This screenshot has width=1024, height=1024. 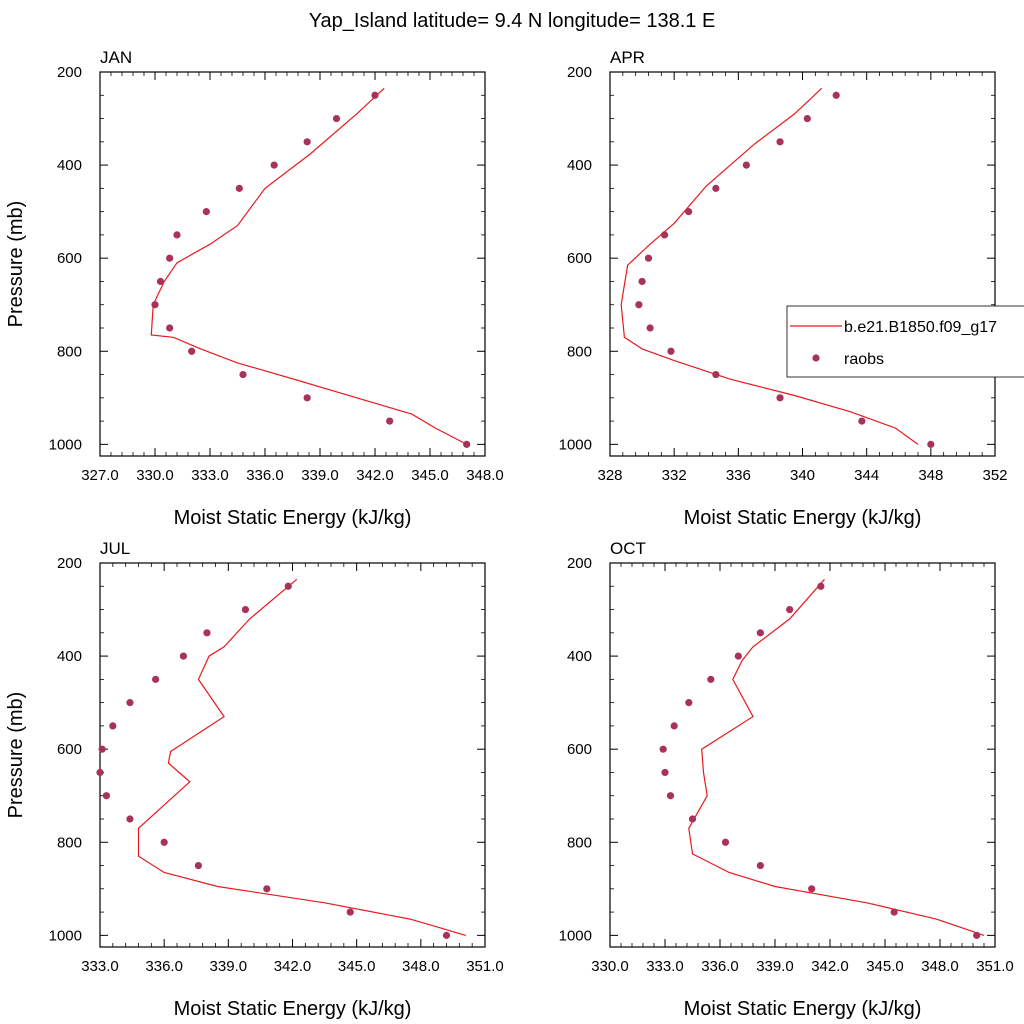 I want to click on x-tick-label: 344, so click(x=866, y=475).